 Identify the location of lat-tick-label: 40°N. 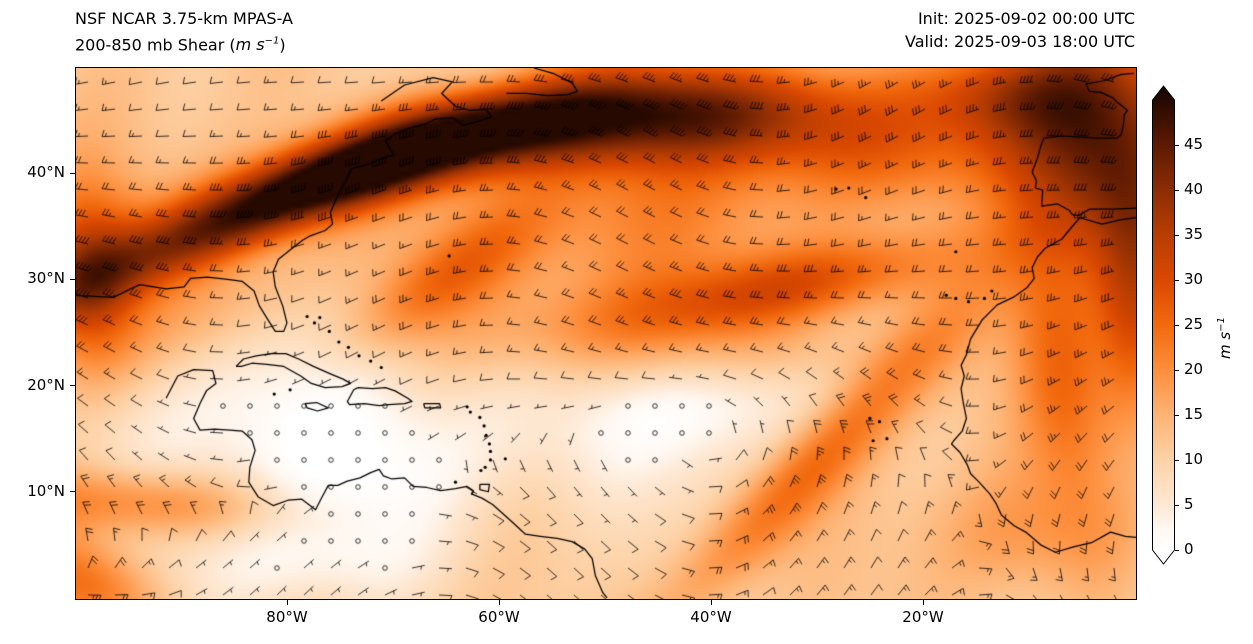
(46, 172).